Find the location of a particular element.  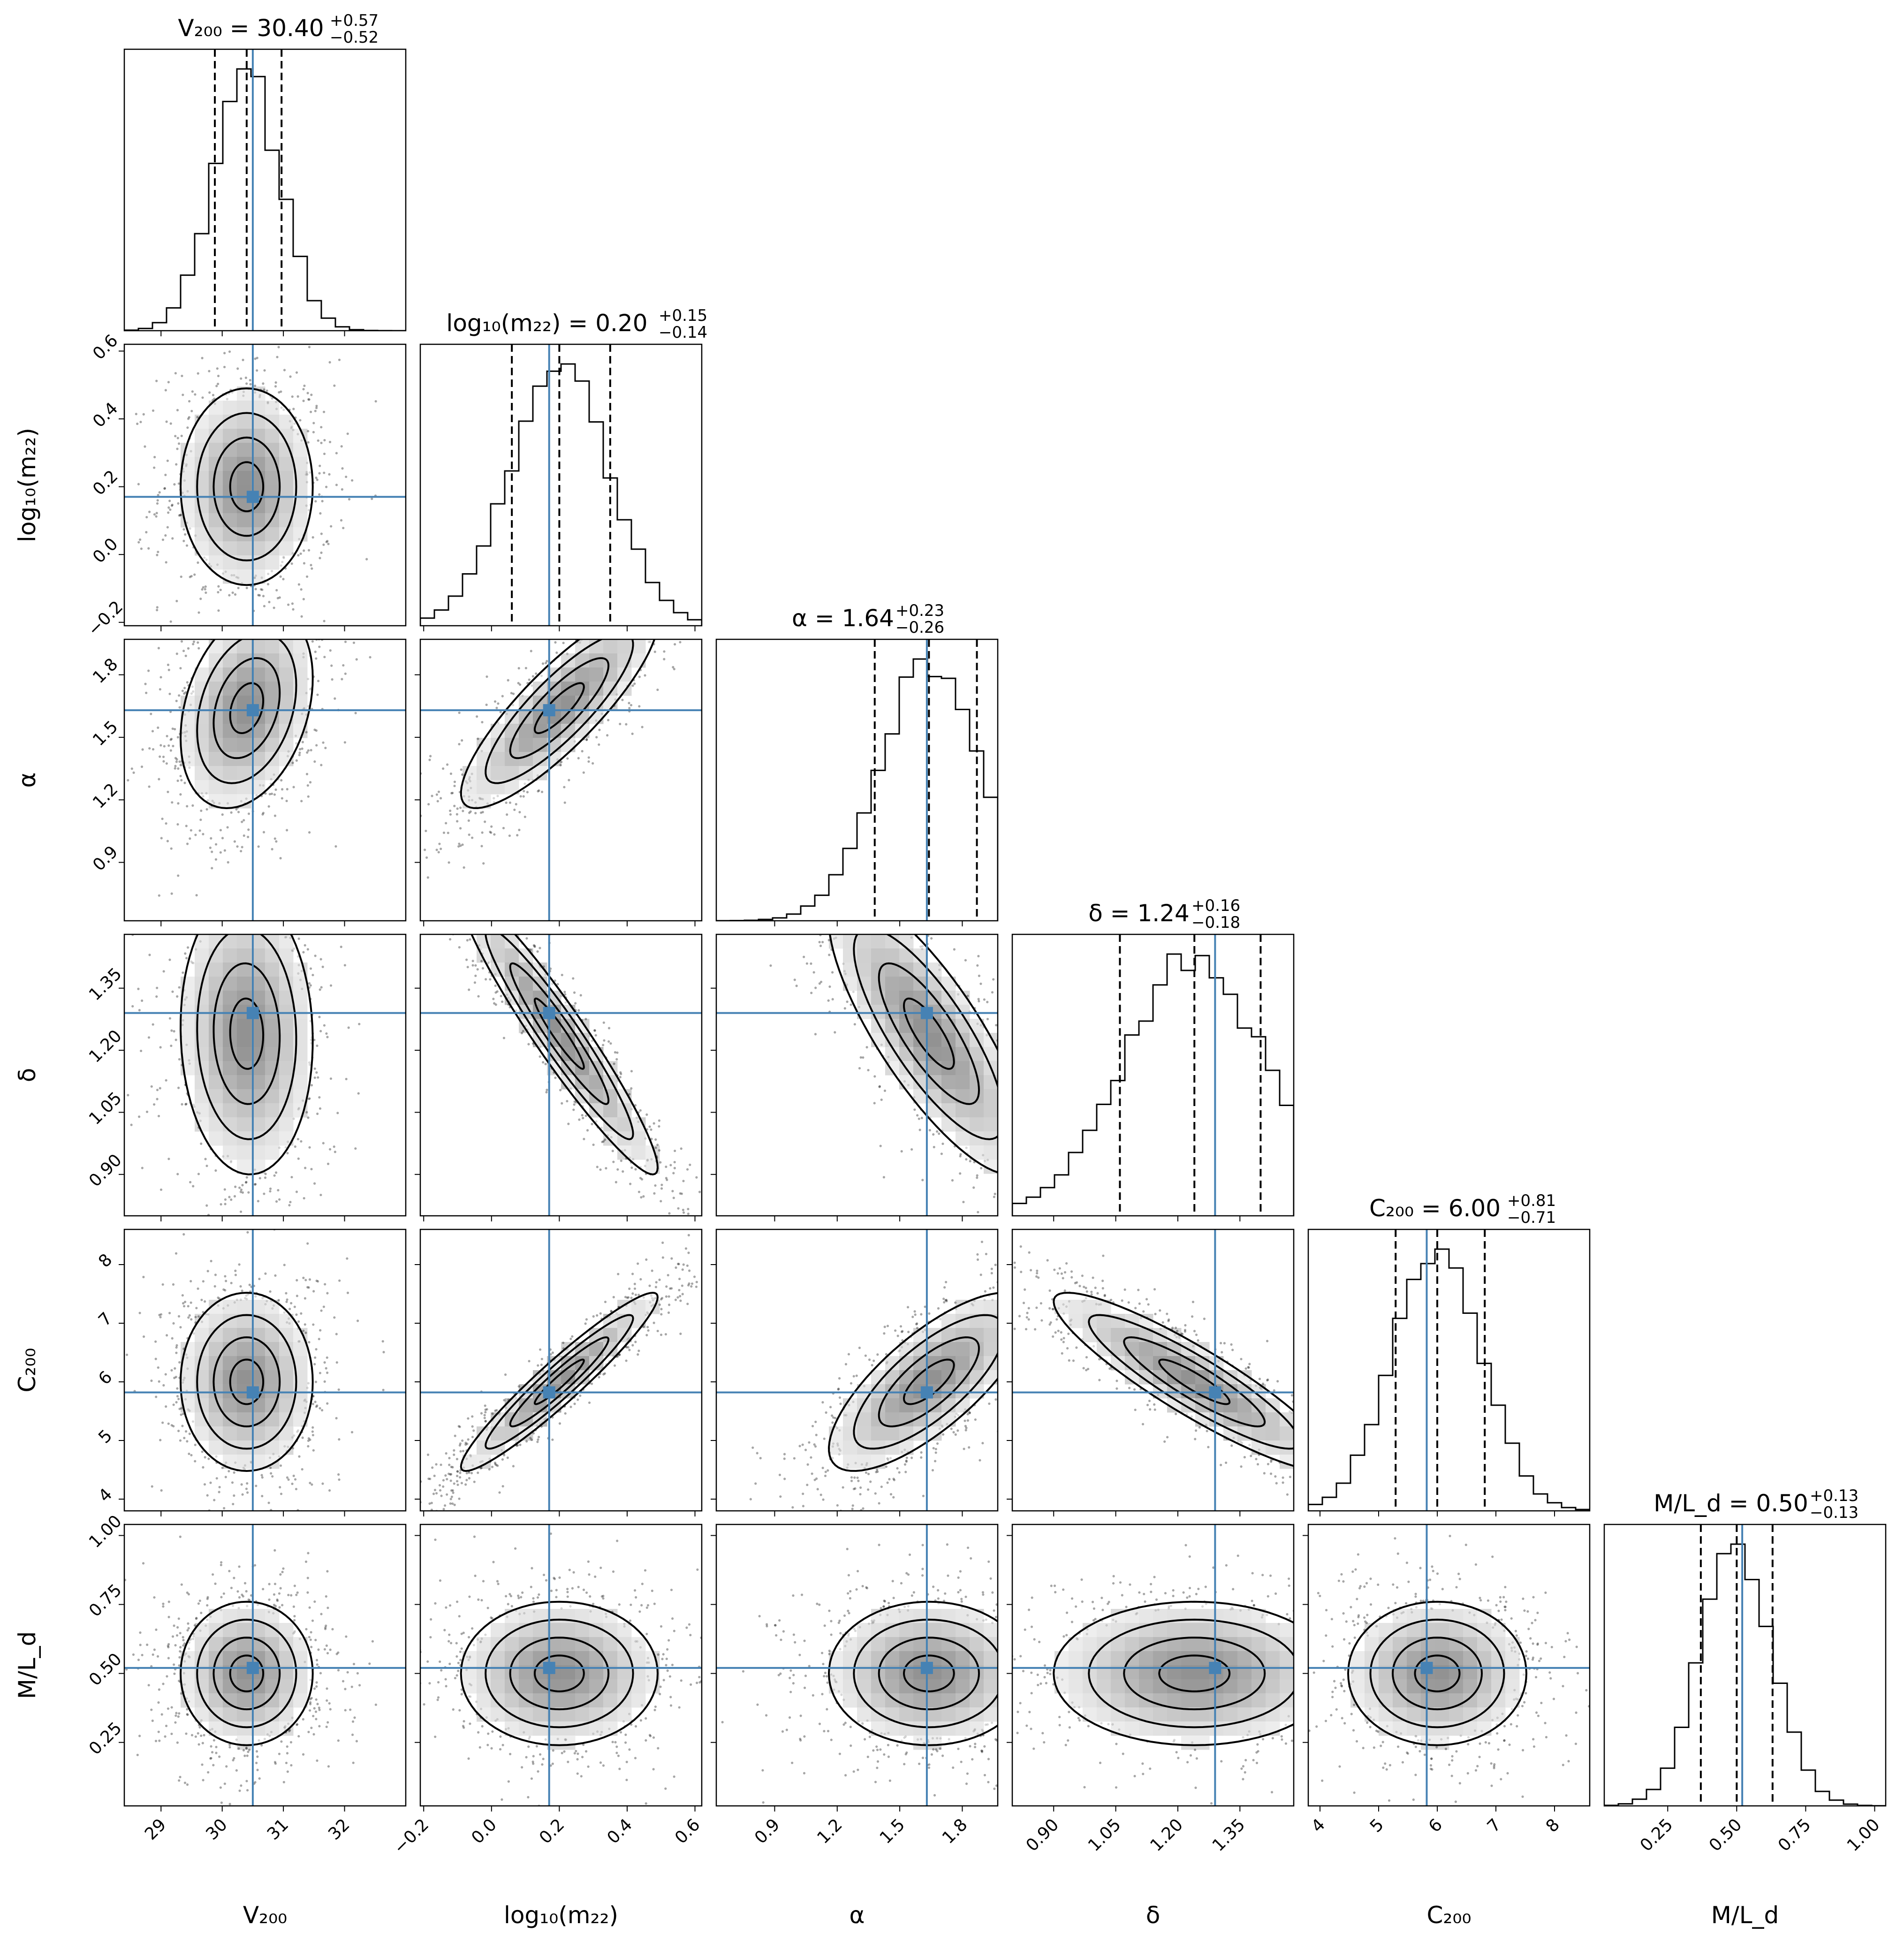

y-tick-label: 4 is located at coordinates (106, 1496).